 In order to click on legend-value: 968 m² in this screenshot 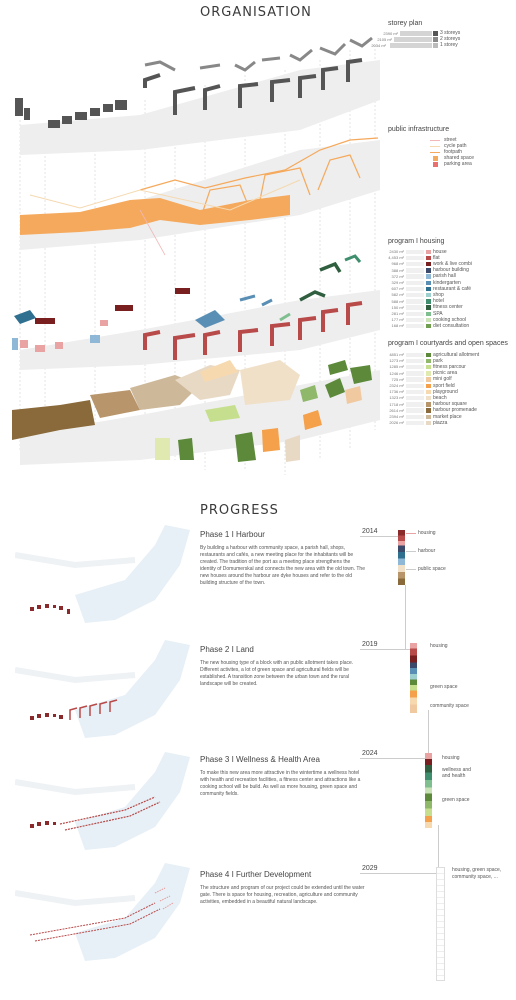, I will do `click(397, 264)`.